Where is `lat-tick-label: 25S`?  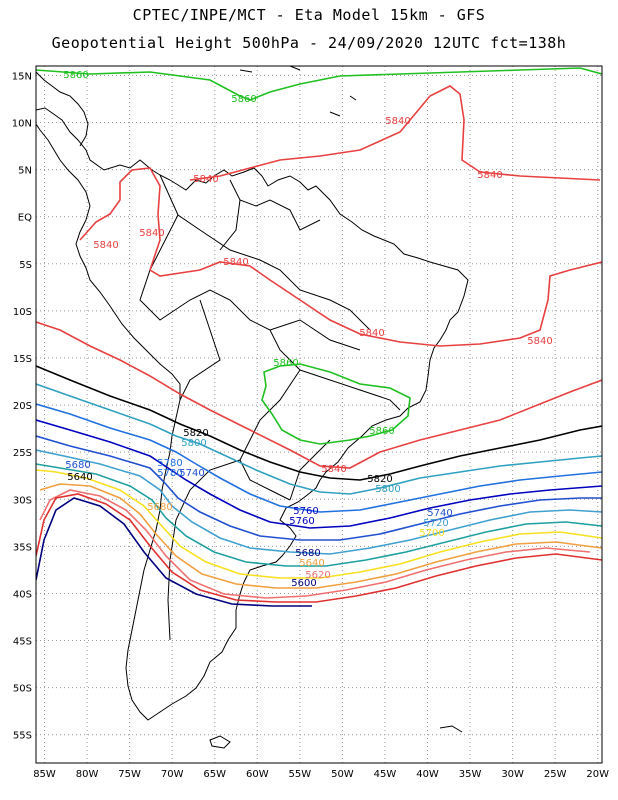 lat-tick-label: 25S is located at coordinates (22, 453).